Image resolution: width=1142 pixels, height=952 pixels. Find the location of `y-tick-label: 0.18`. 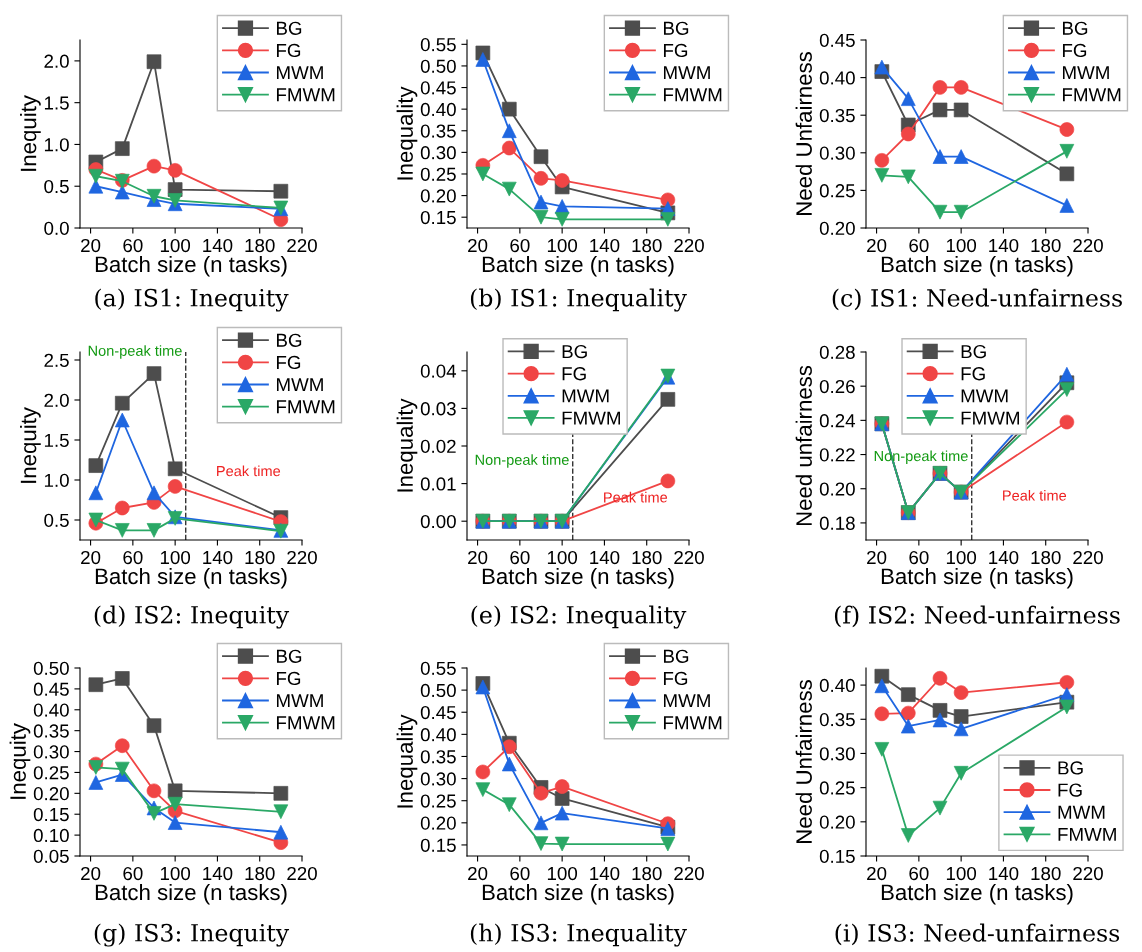

y-tick-label: 0.18 is located at coordinates (837, 523).